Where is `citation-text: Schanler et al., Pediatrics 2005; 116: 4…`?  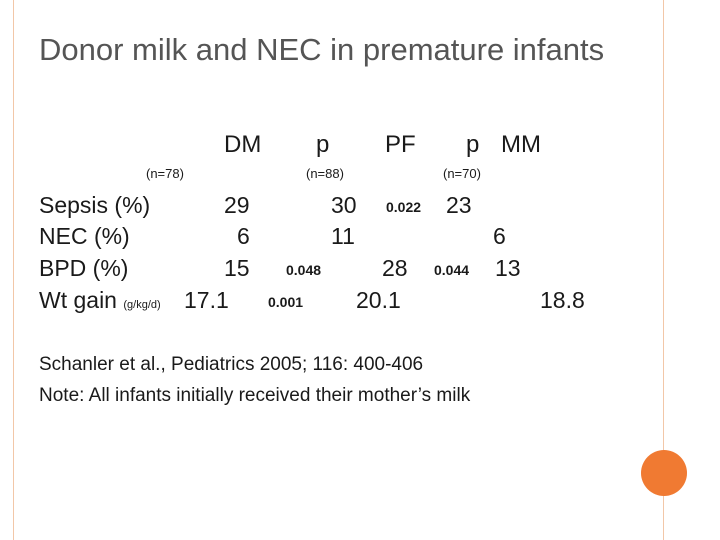 citation-text: Schanler et al., Pediatrics 2005; 116: 4… is located at coordinates (231, 364).